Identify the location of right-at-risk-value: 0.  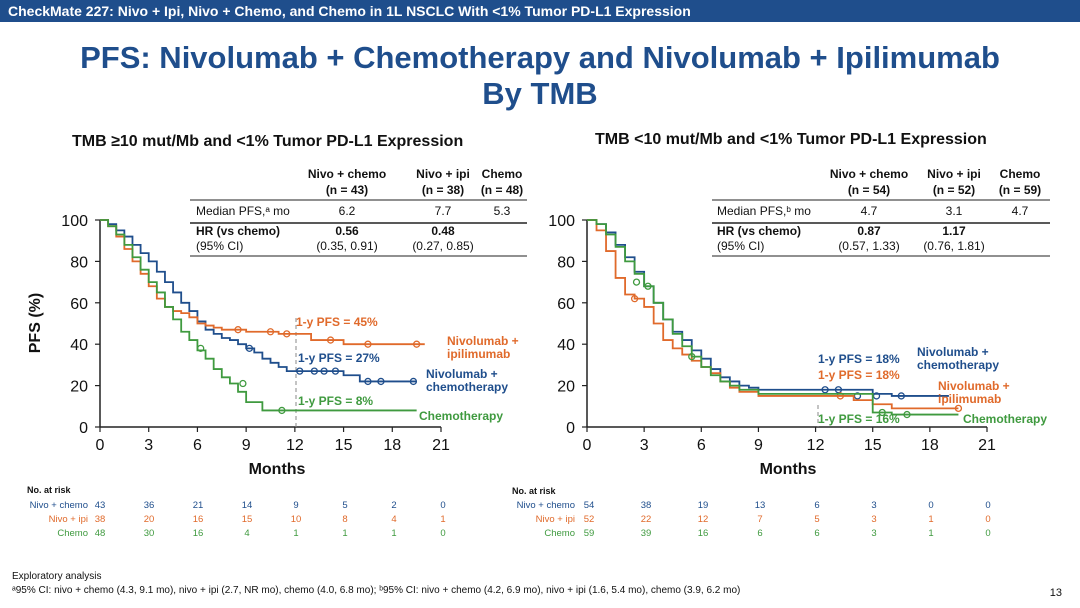
(987, 519).